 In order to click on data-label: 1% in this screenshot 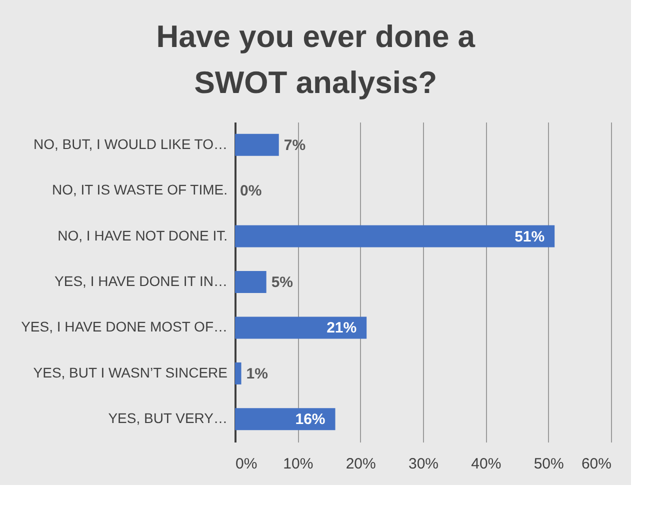, I will do `click(257, 373)`.